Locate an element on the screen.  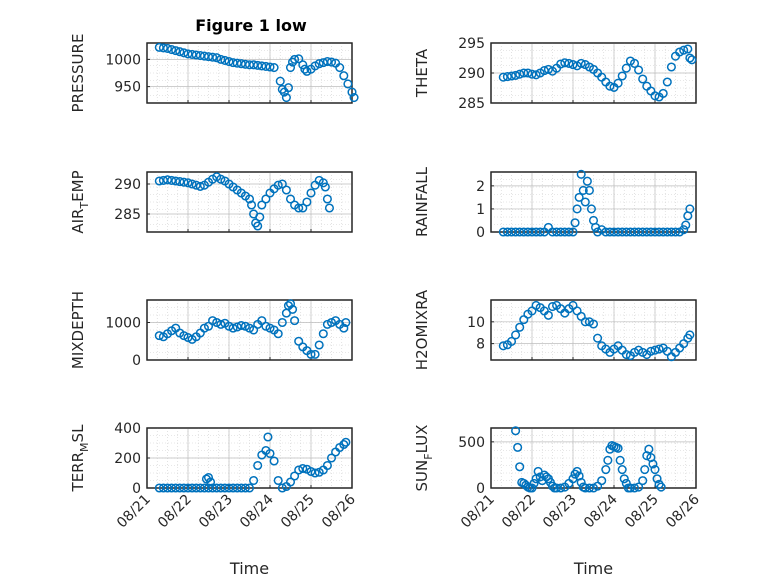
y-axis-label: MIXDEPTH is located at coordinates (78, 330).